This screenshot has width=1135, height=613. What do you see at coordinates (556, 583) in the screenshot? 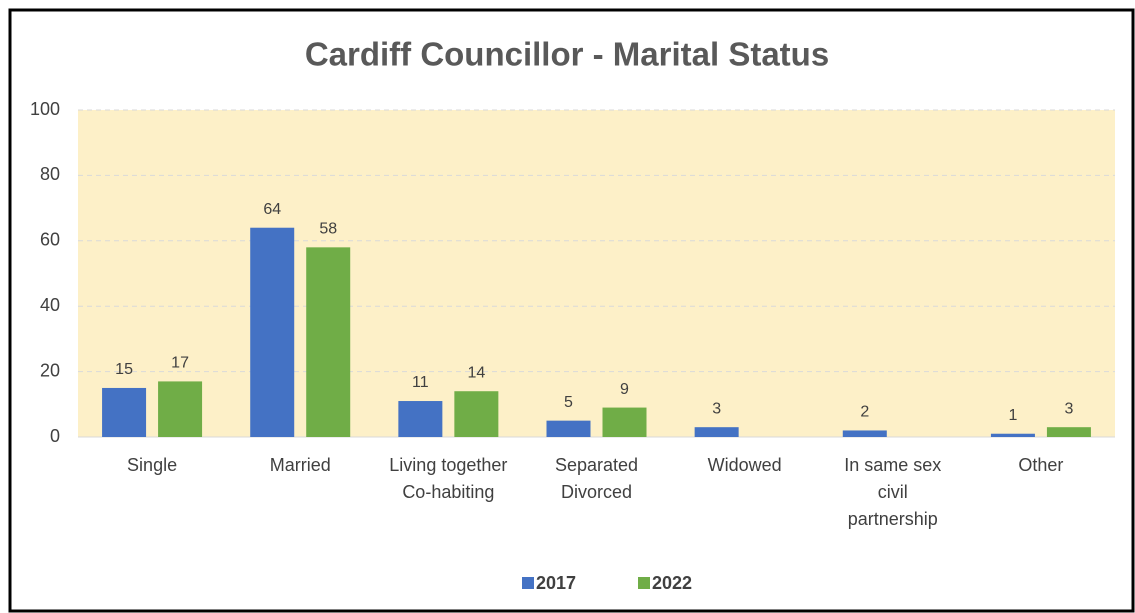
I see `legend-label: 2017` at bounding box center [556, 583].